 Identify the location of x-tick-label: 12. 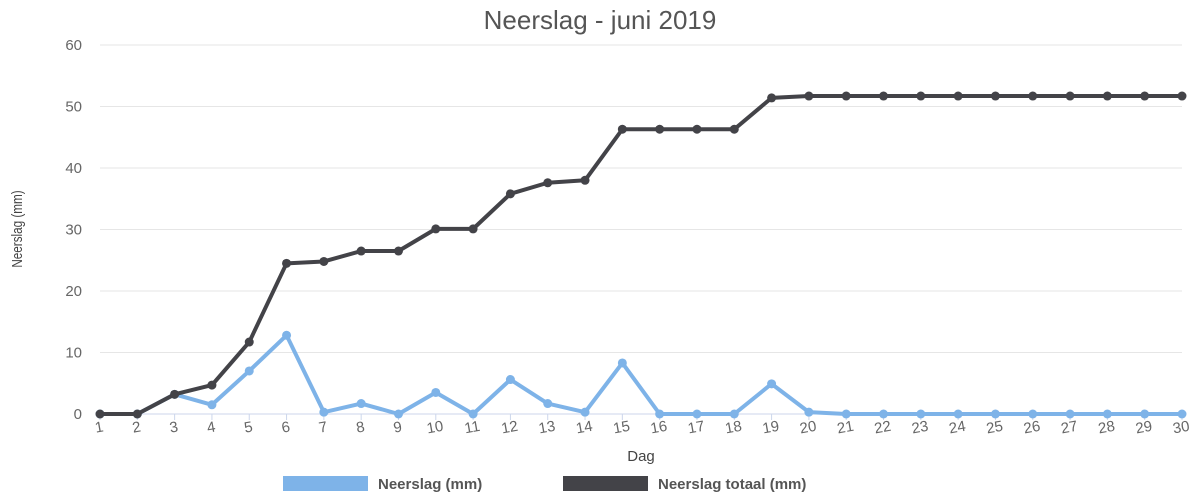
(509, 428).